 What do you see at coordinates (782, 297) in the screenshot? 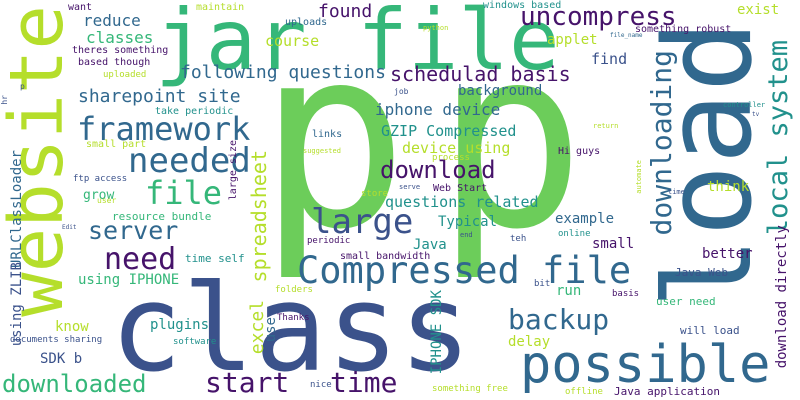
I see `word-download-directly: download directly` at bounding box center [782, 297].